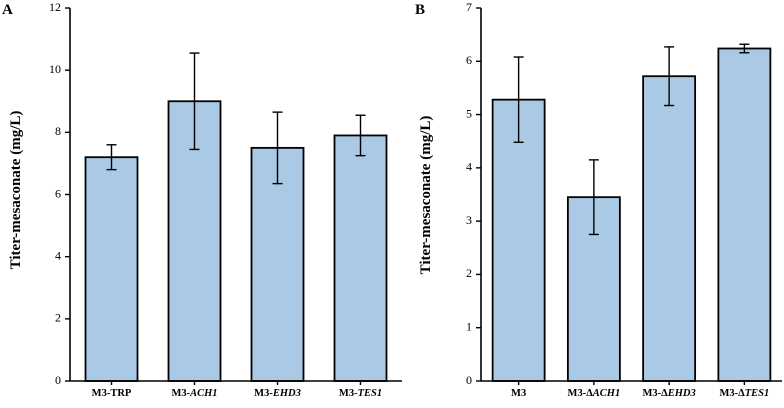 The width and height of the screenshot is (784, 408). I want to click on panel-b-y-tick-label: 1, so click(469, 326).